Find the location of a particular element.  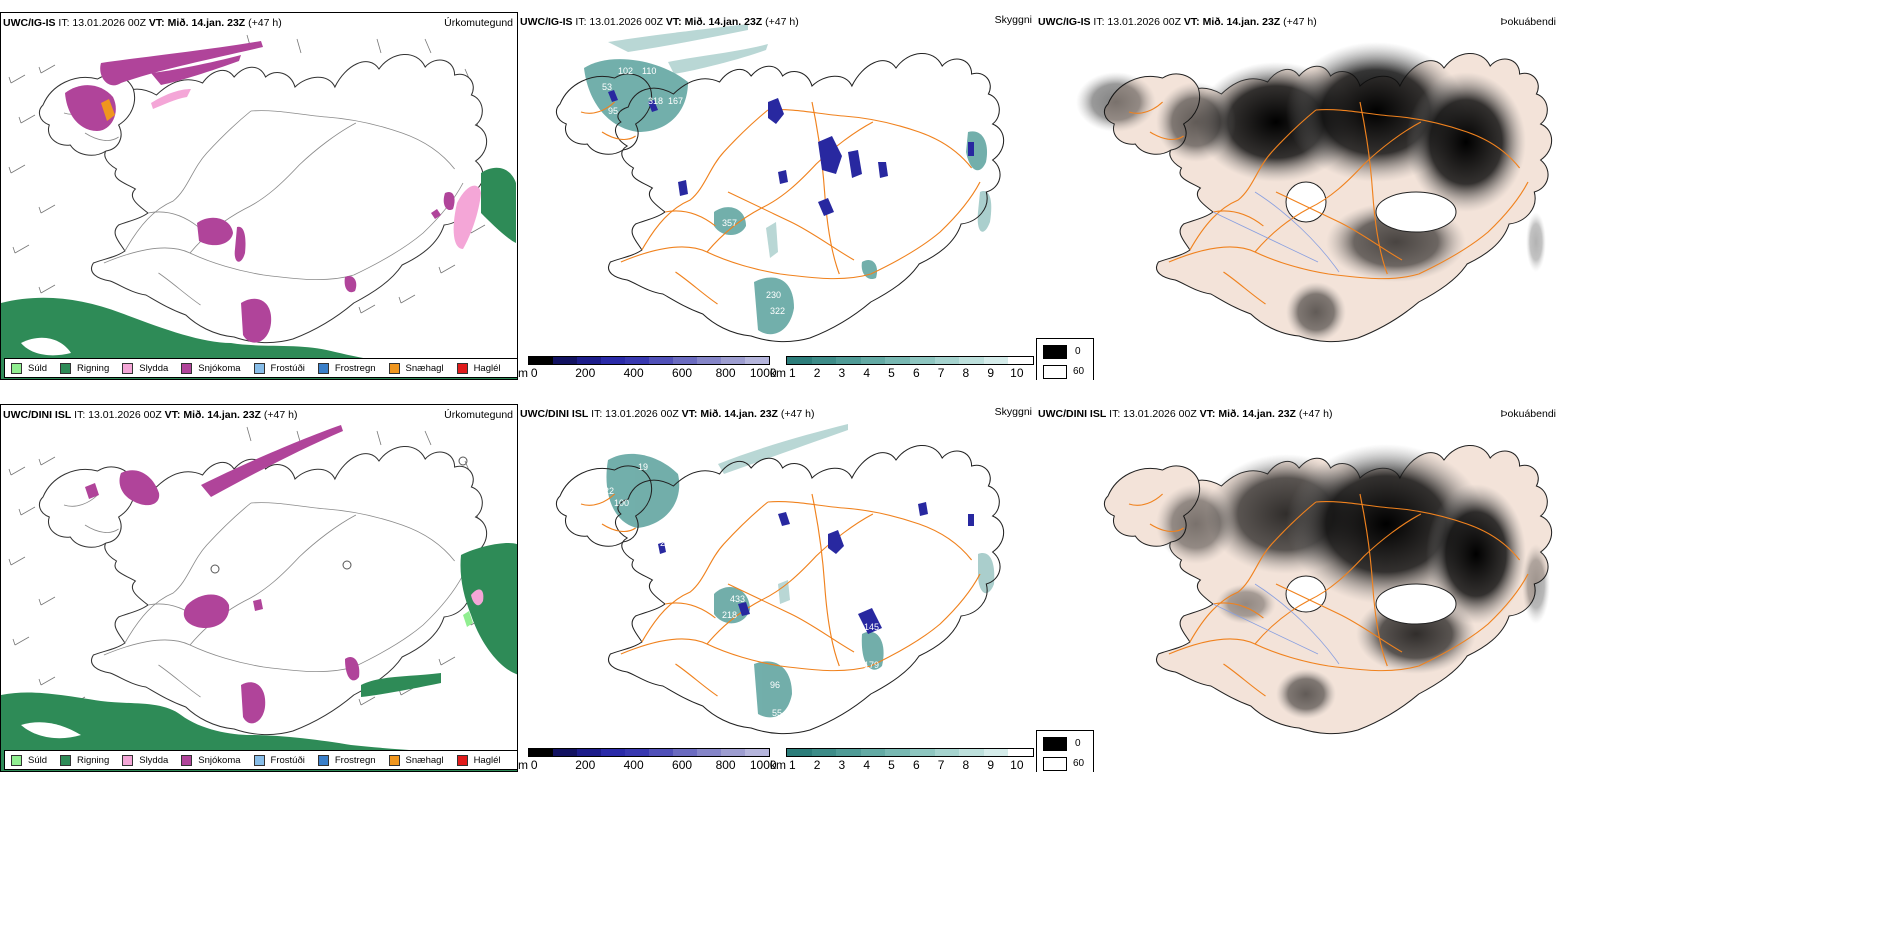

panel-product-title: Skyggni is located at coordinates (1013, 412).